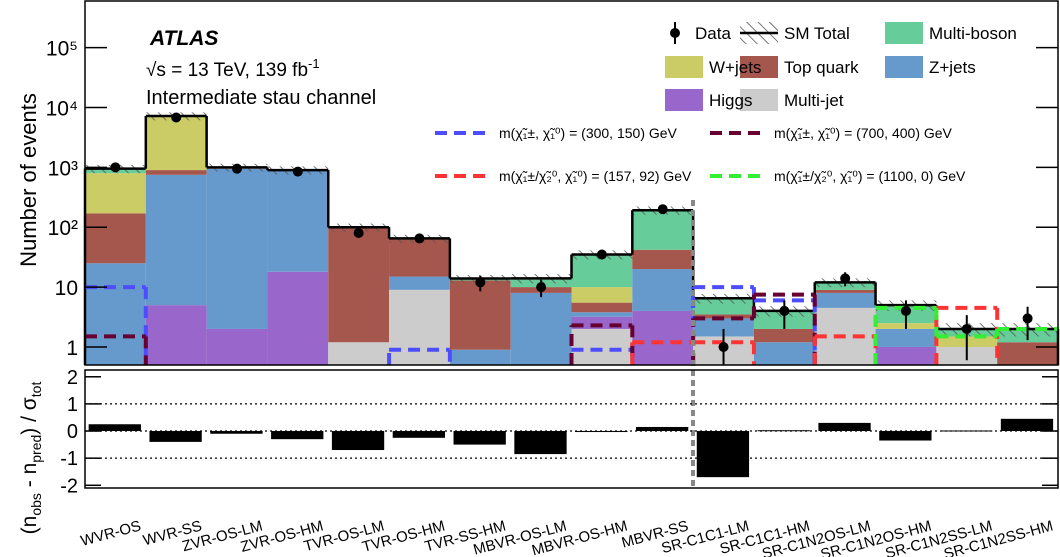 This screenshot has width=1060, height=557. What do you see at coordinates (36, 449) in the screenshot?
I see `ratio-label-sub: pred` at bounding box center [36, 449].